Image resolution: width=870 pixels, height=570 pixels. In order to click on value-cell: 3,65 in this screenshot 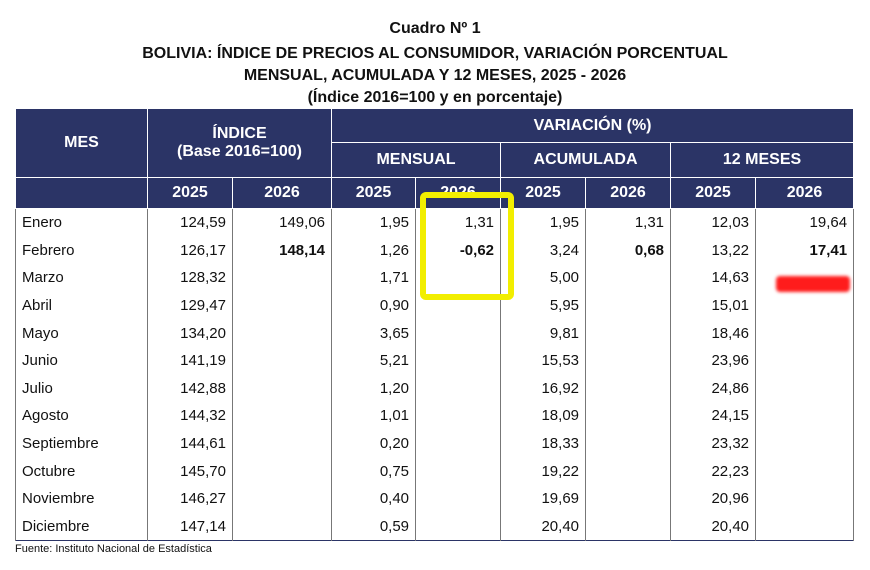, I will do `click(374, 333)`.